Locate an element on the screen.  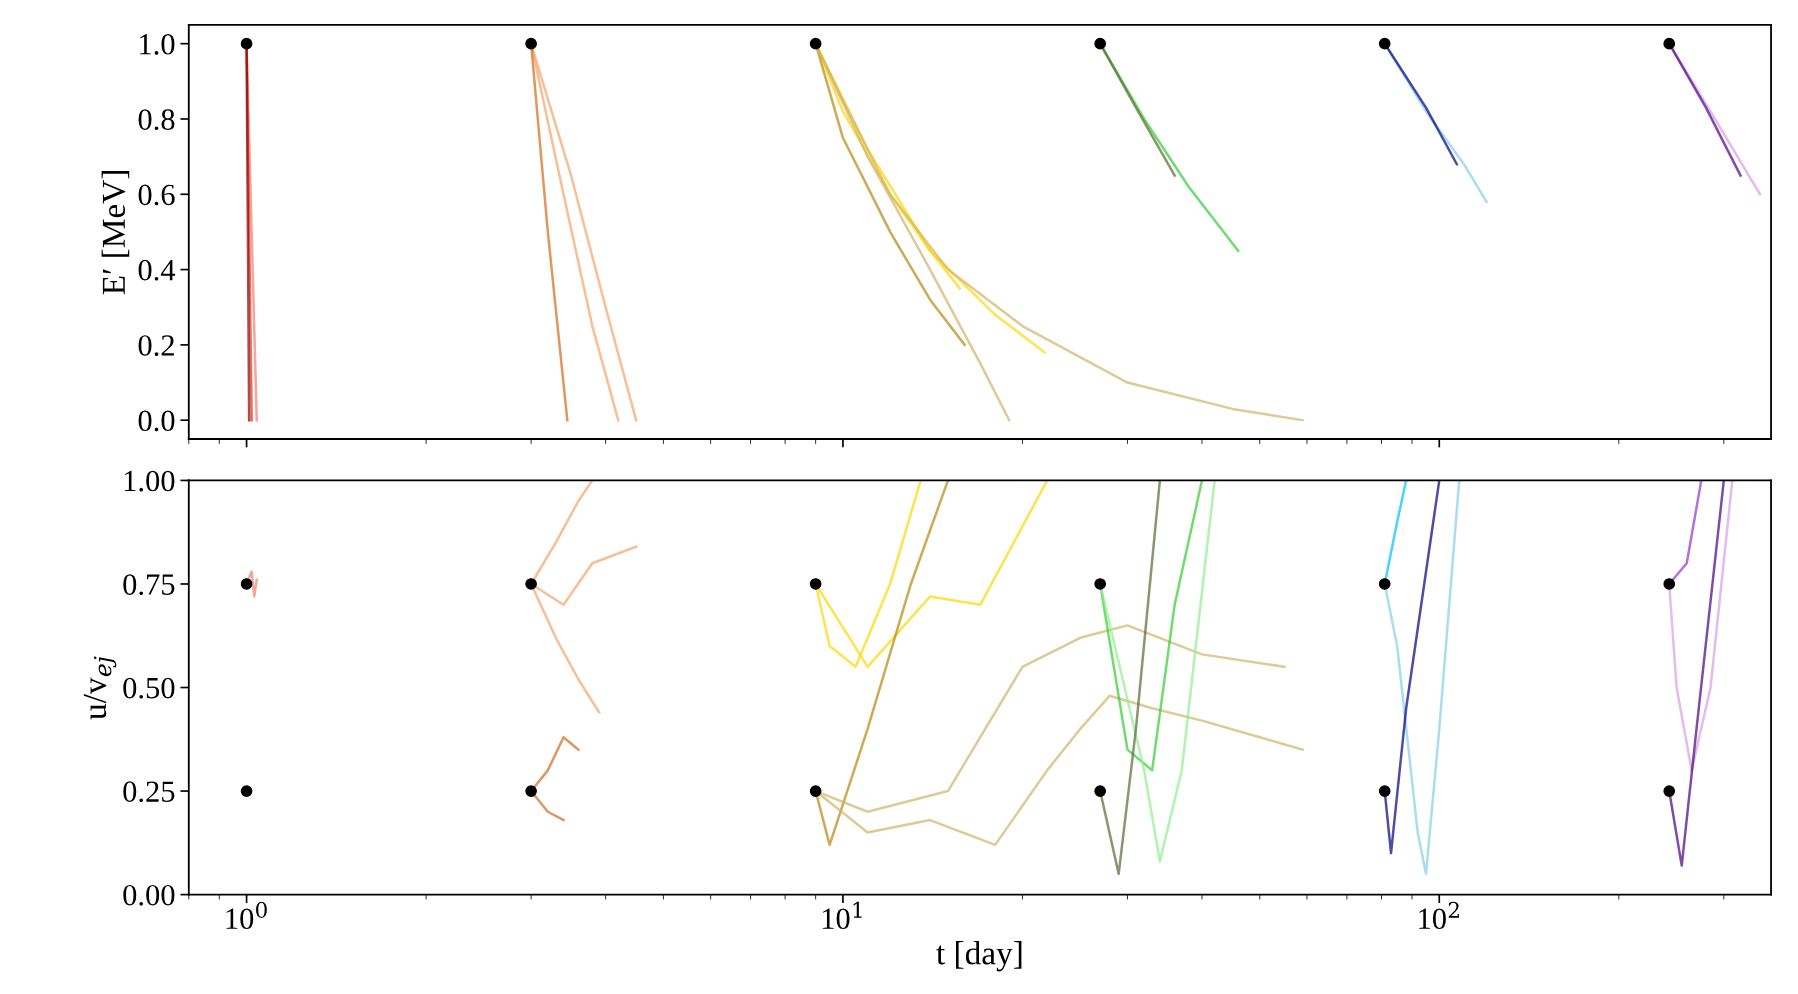
y-tick-label: 0.8 is located at coordinates (156, 120).